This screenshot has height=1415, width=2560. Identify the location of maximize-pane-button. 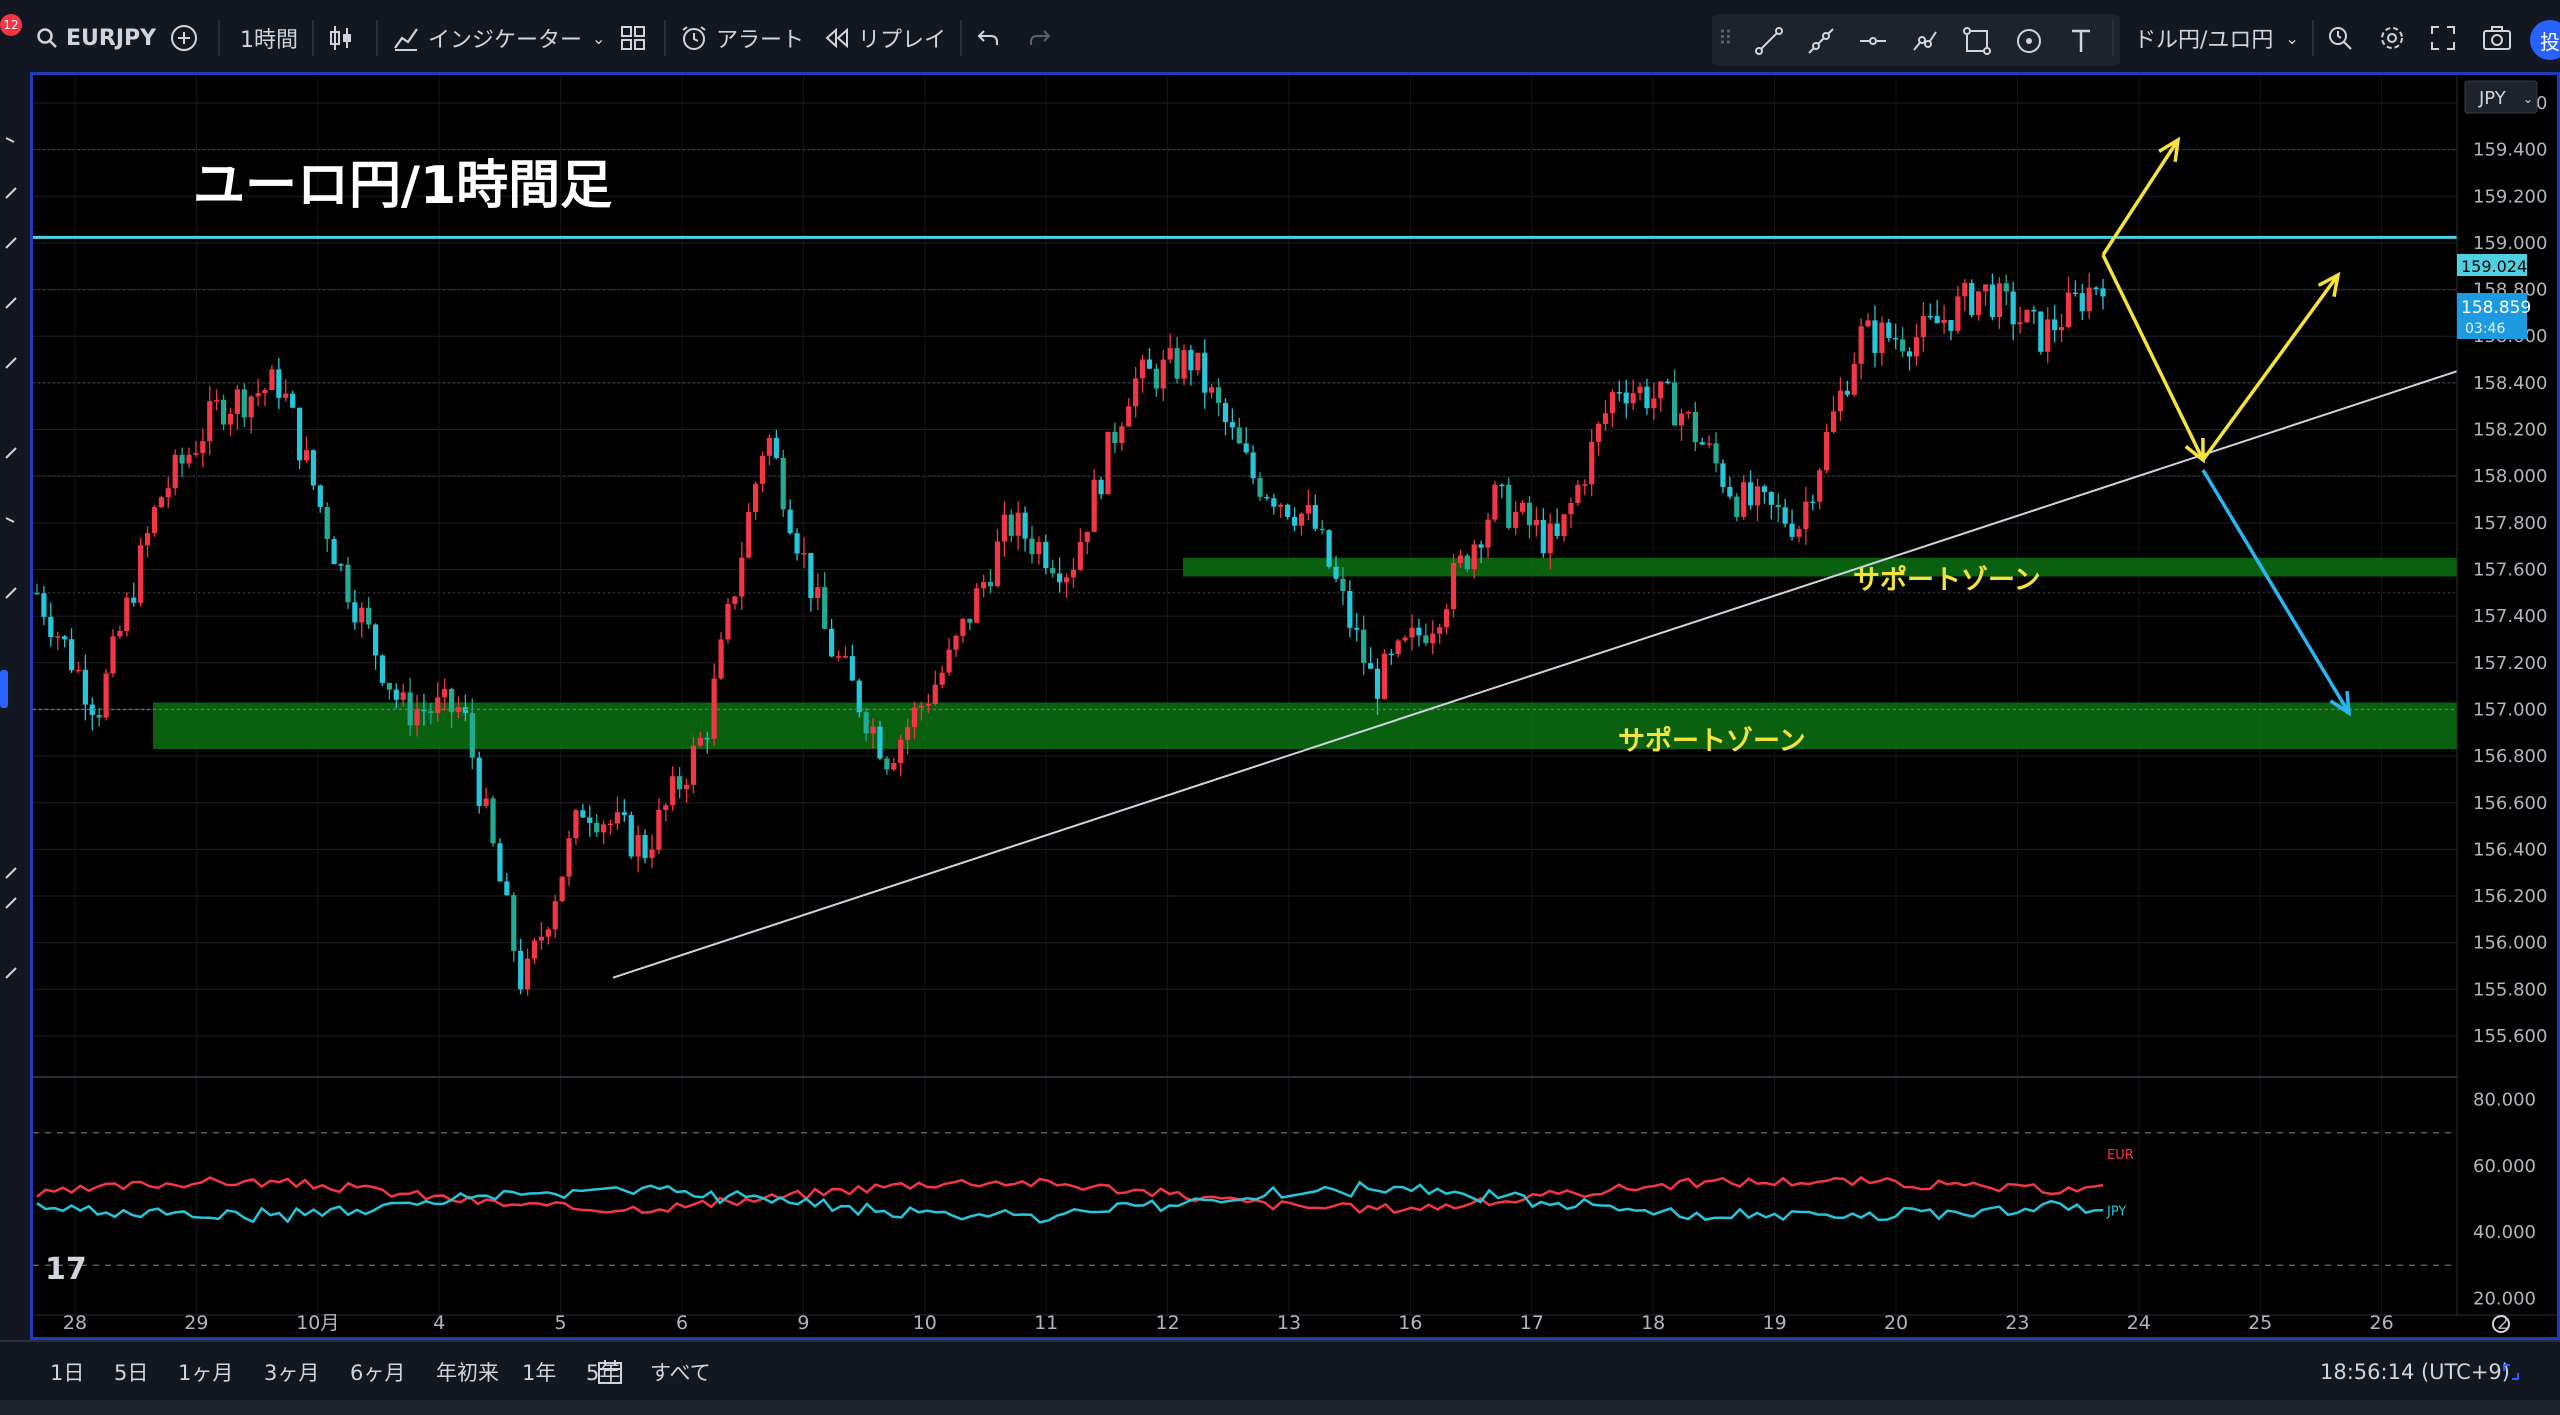
(2511, 1372).